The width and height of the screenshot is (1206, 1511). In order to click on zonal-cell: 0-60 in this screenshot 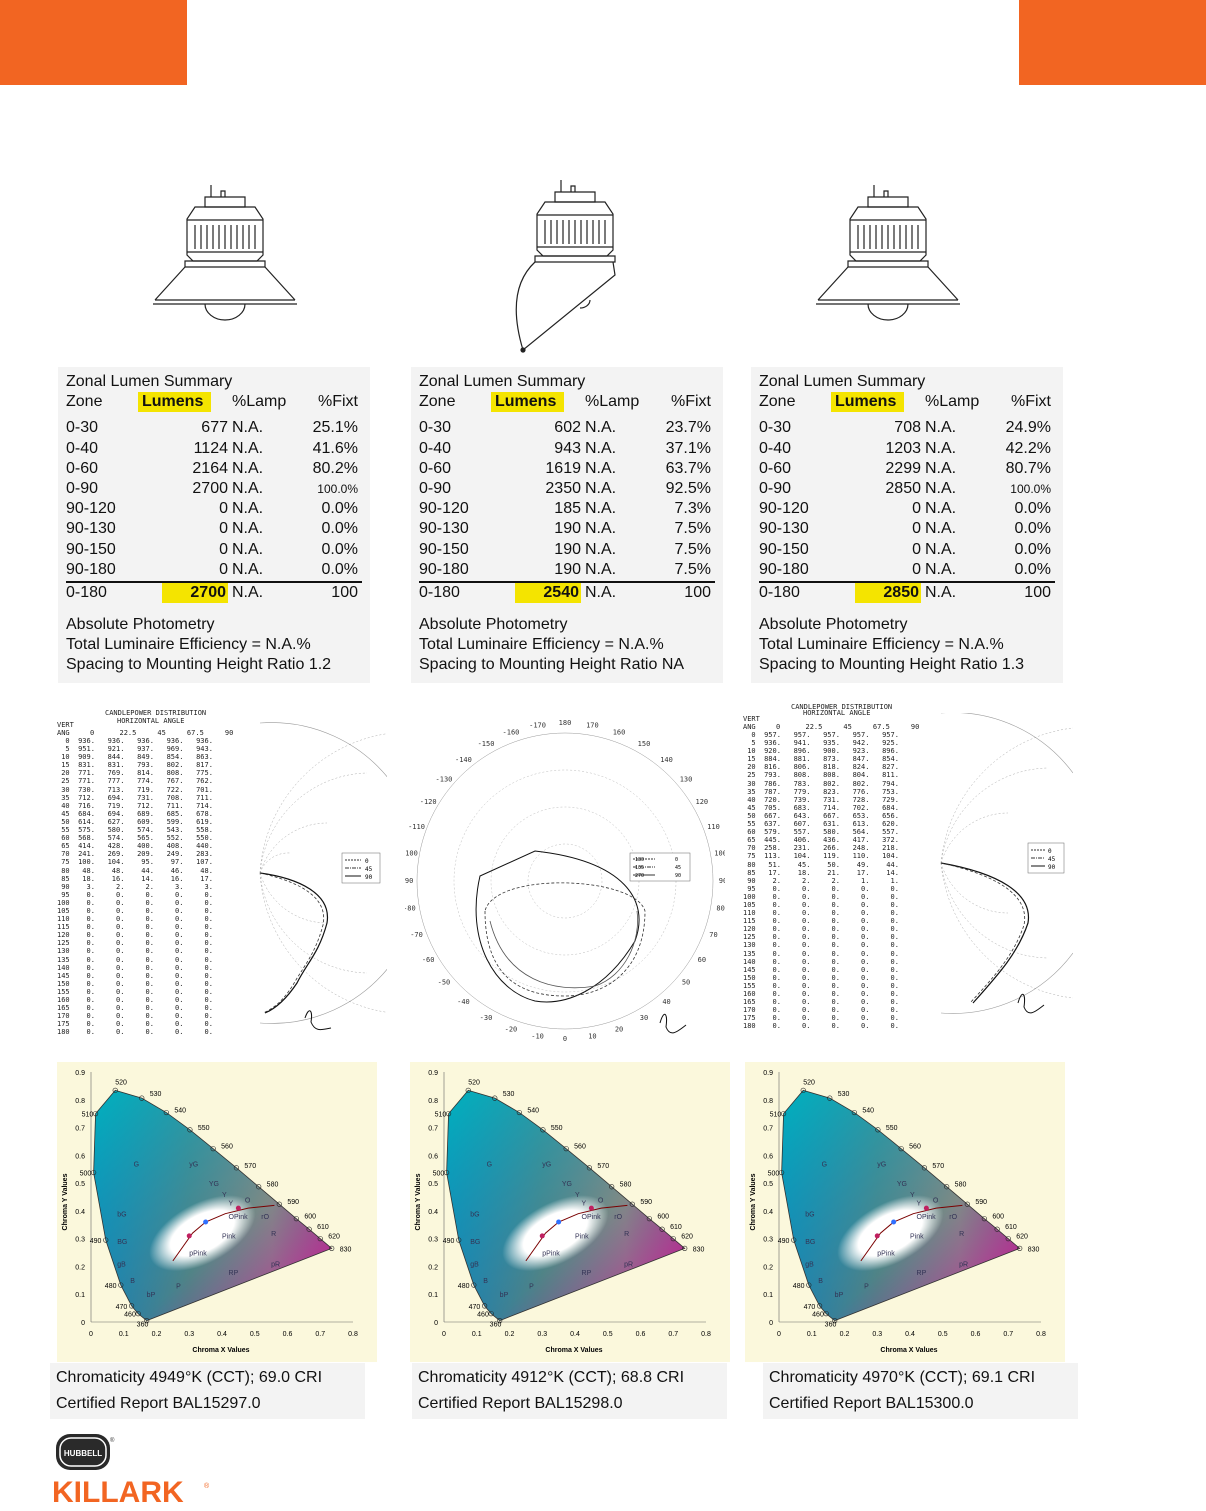, I will do `click(435, 468)`.